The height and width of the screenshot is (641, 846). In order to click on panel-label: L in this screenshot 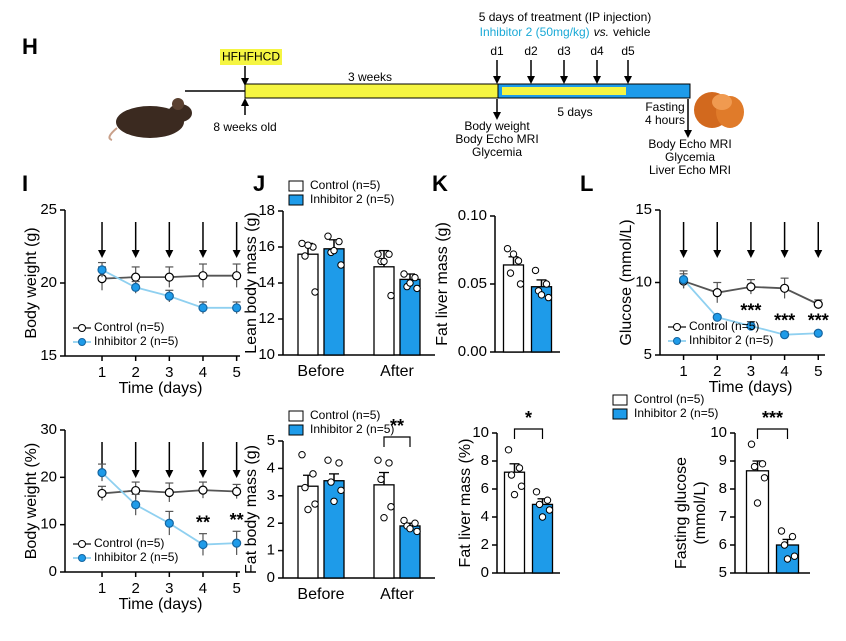, I will do `click(586, 183)`.